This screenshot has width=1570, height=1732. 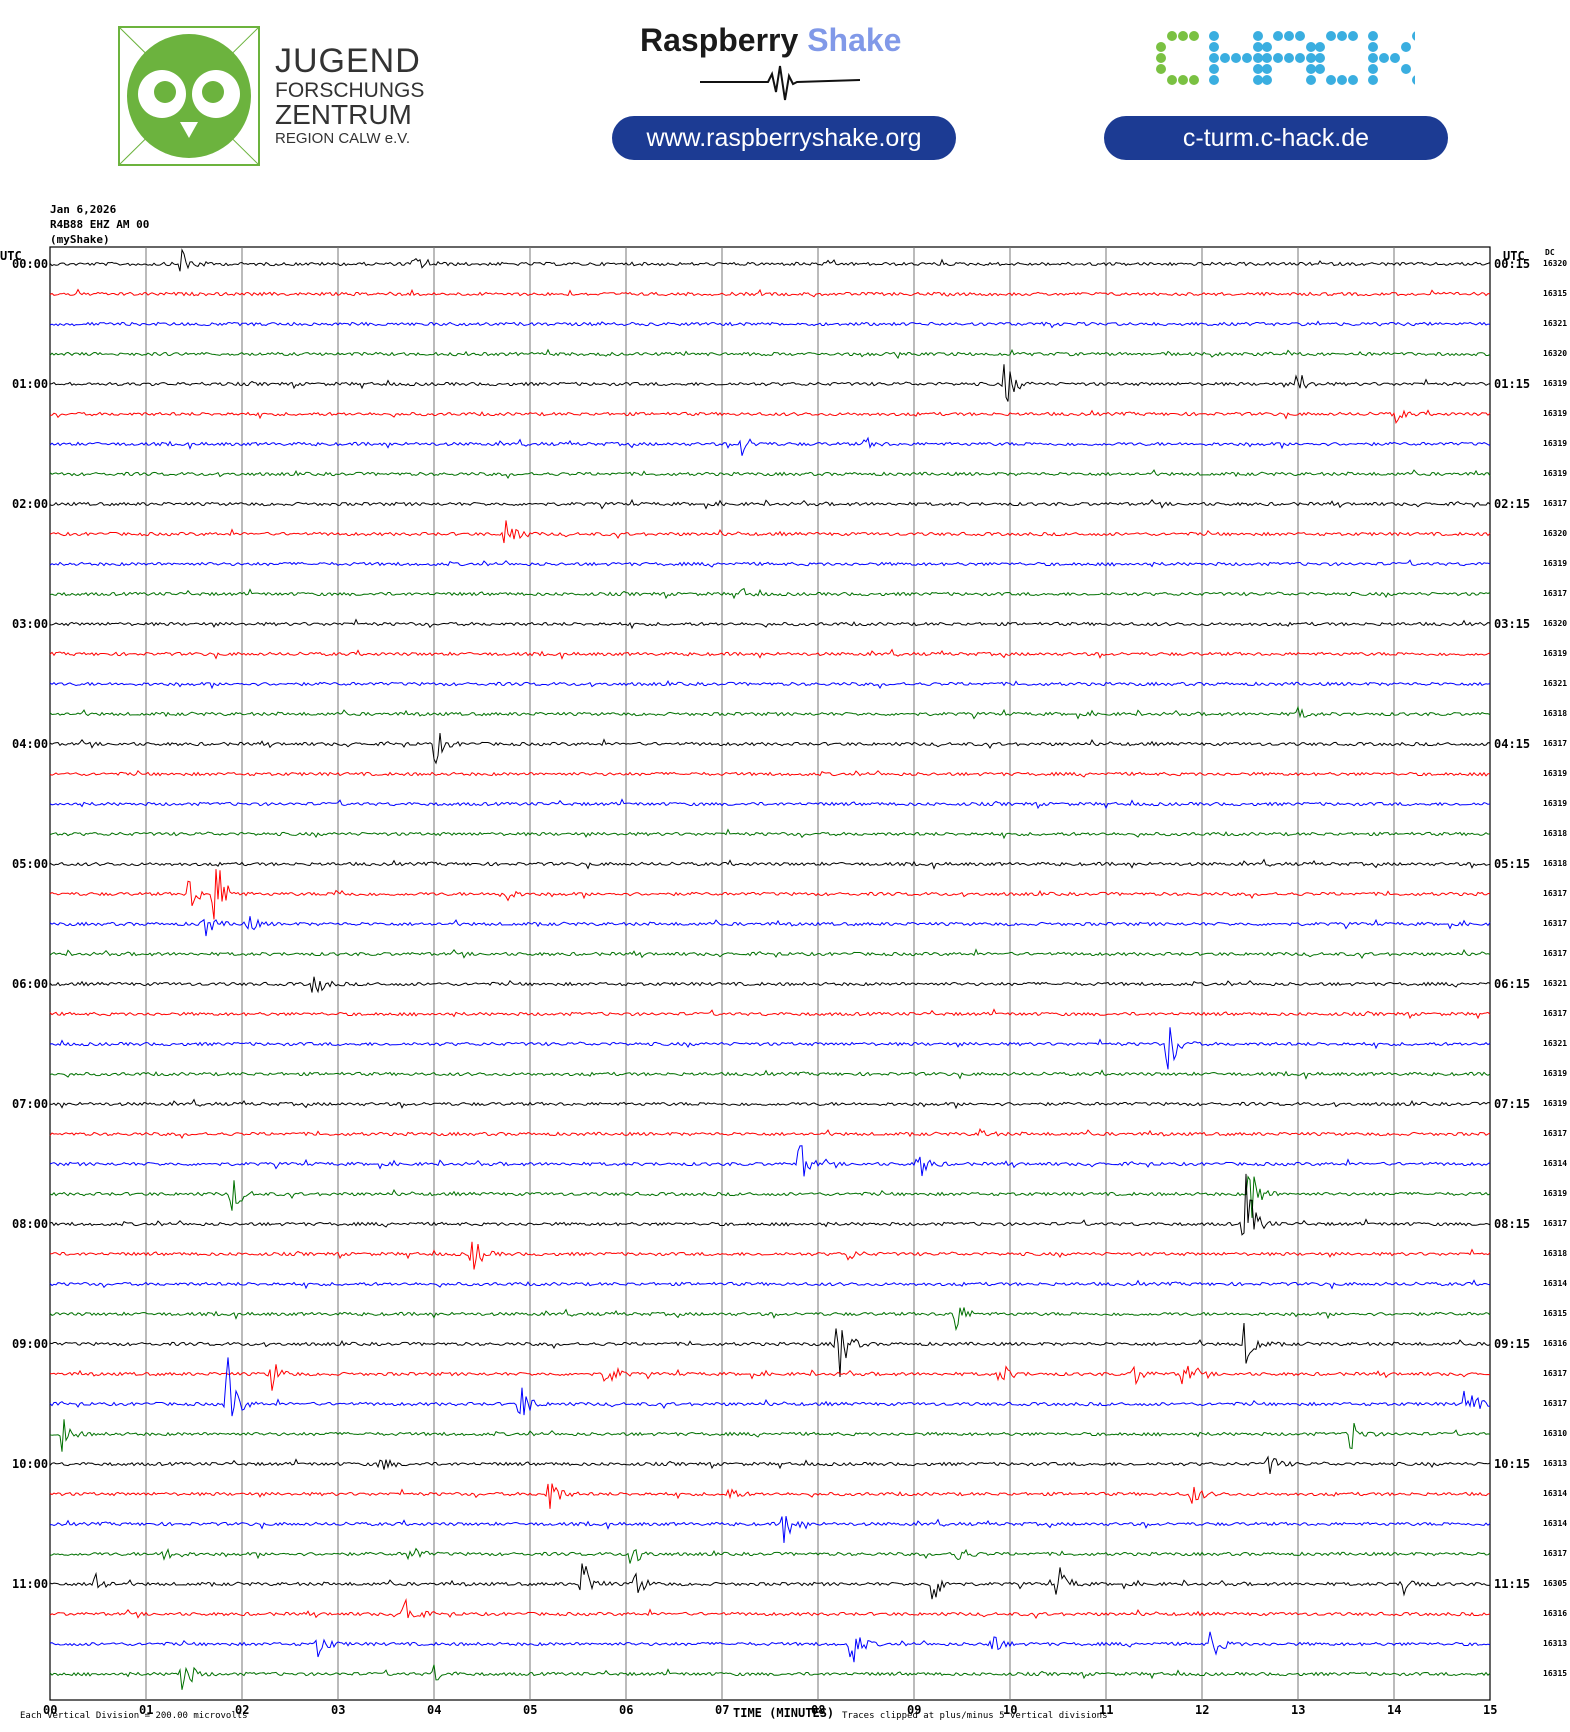 What do you see at coordinates (30, 504) in the screenshot?
I see `hour-label-left: 02:00` at bounding box center [30, 504].